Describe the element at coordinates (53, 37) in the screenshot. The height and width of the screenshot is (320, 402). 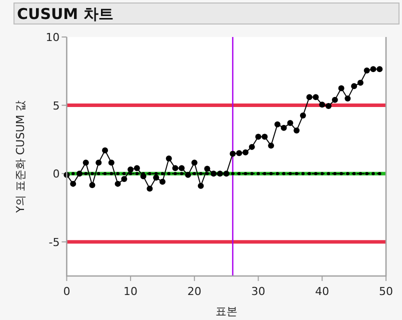
I see `y-tick-label: 10` at that location.